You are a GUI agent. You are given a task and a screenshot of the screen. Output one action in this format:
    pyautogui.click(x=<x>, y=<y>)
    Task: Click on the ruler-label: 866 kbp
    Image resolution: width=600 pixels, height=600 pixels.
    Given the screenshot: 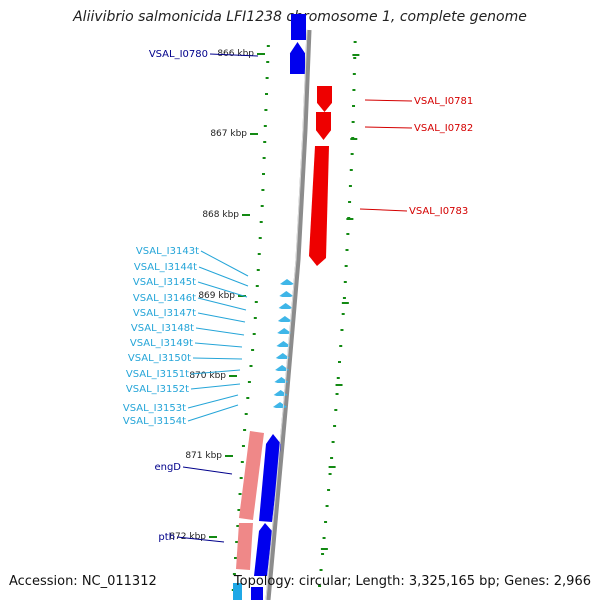 What is the action you would take?
    pyautogui.click(x=235, y=54)
    